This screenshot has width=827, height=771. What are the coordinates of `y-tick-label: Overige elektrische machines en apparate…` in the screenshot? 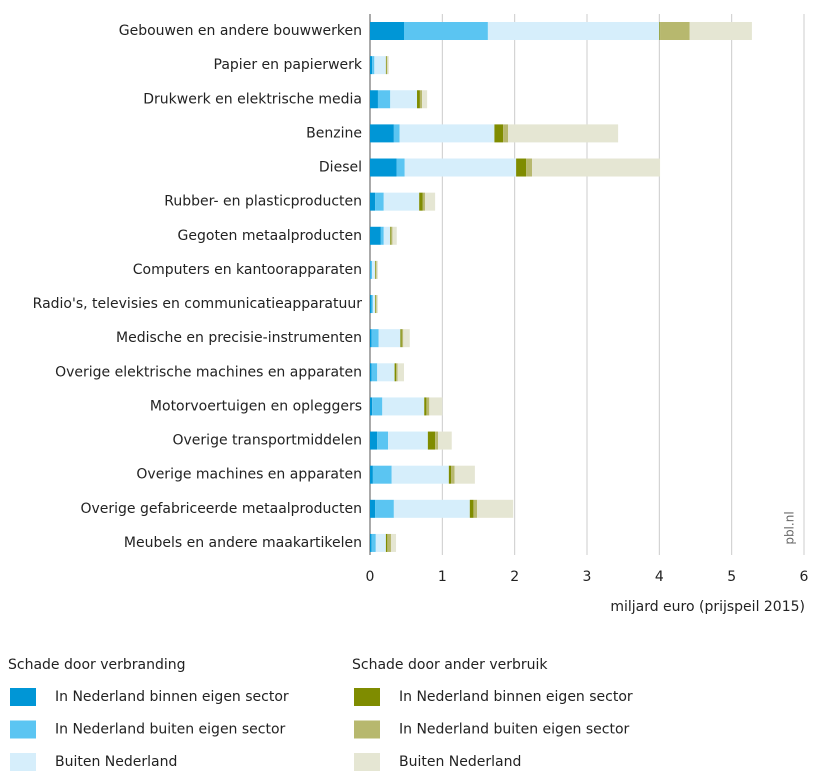 It's located at (208, 372).